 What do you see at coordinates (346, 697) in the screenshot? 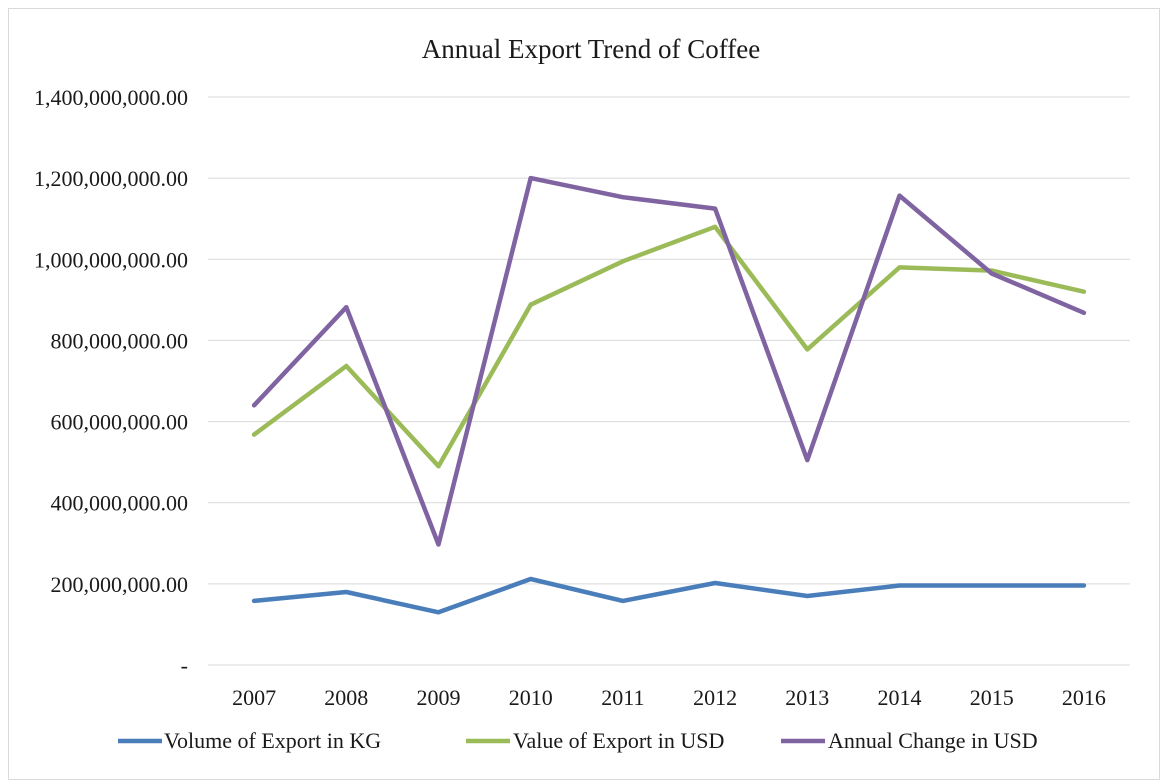
I see `x-tick-label: 2008` at bounding box center [346, 697].